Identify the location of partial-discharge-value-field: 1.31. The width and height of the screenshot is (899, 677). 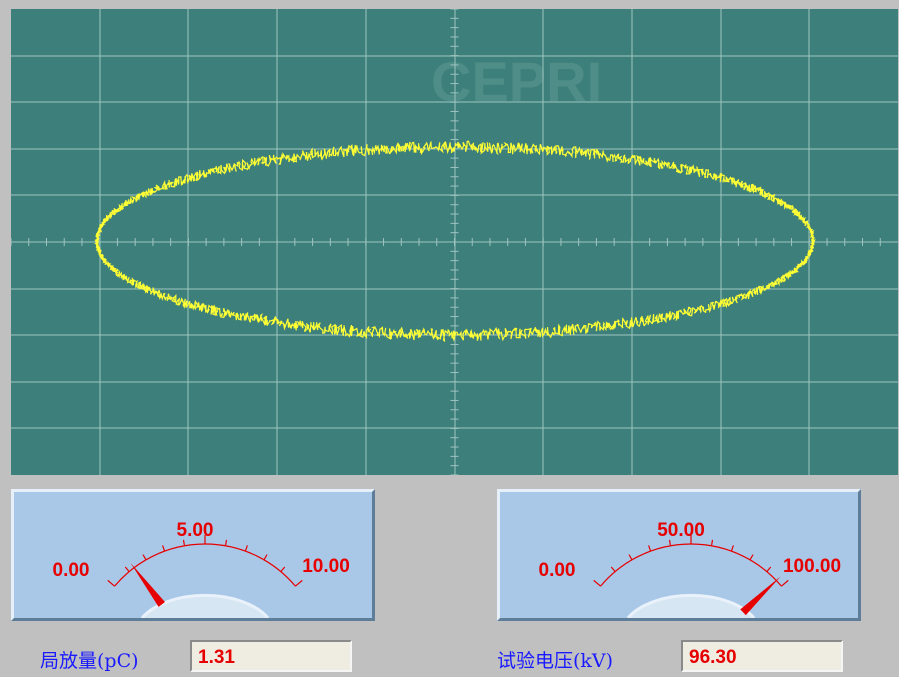
(271, 656).